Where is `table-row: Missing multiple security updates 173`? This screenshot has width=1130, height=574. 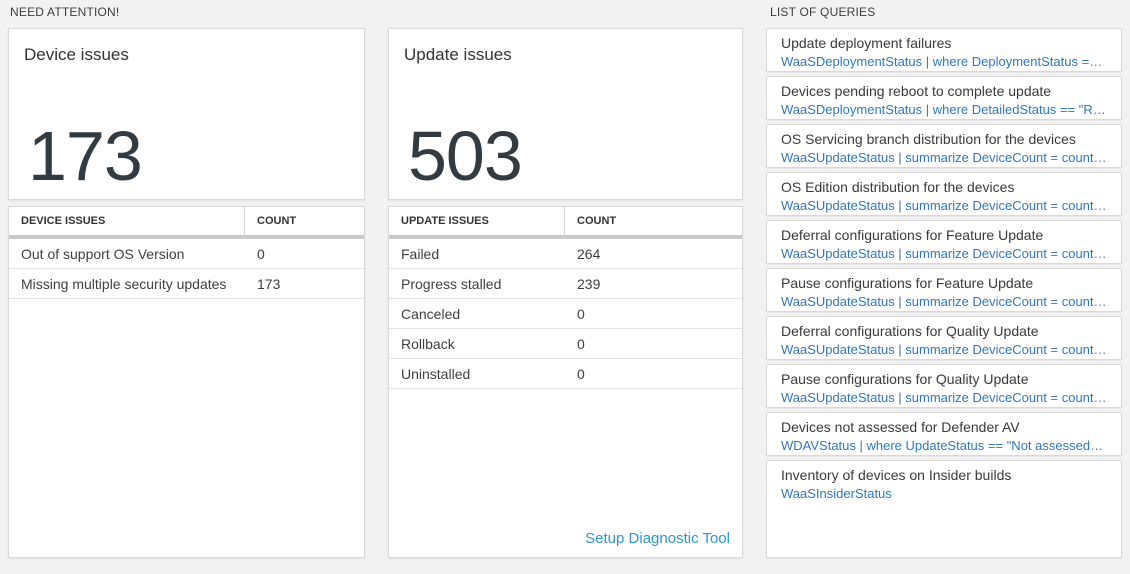
table-row: Missing multiple security updates 173 is located at coordinates (186, 284).